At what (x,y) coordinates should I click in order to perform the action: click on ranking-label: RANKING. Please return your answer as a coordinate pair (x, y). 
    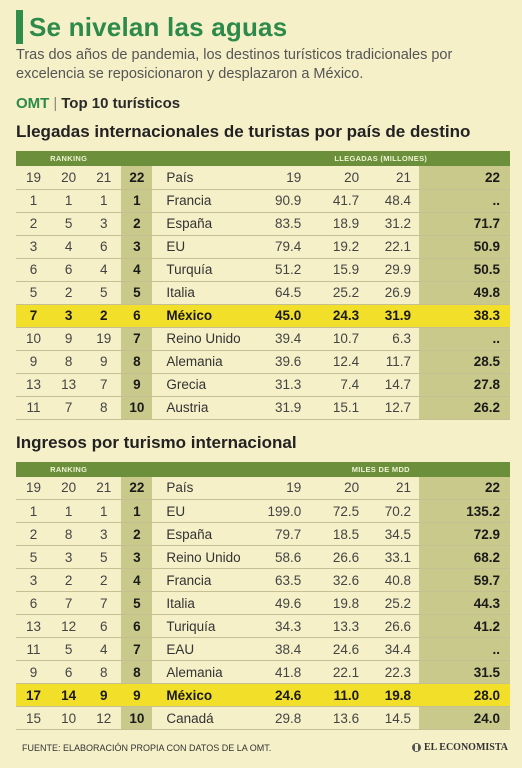
    Looking at the image, I should click on (69, 158).